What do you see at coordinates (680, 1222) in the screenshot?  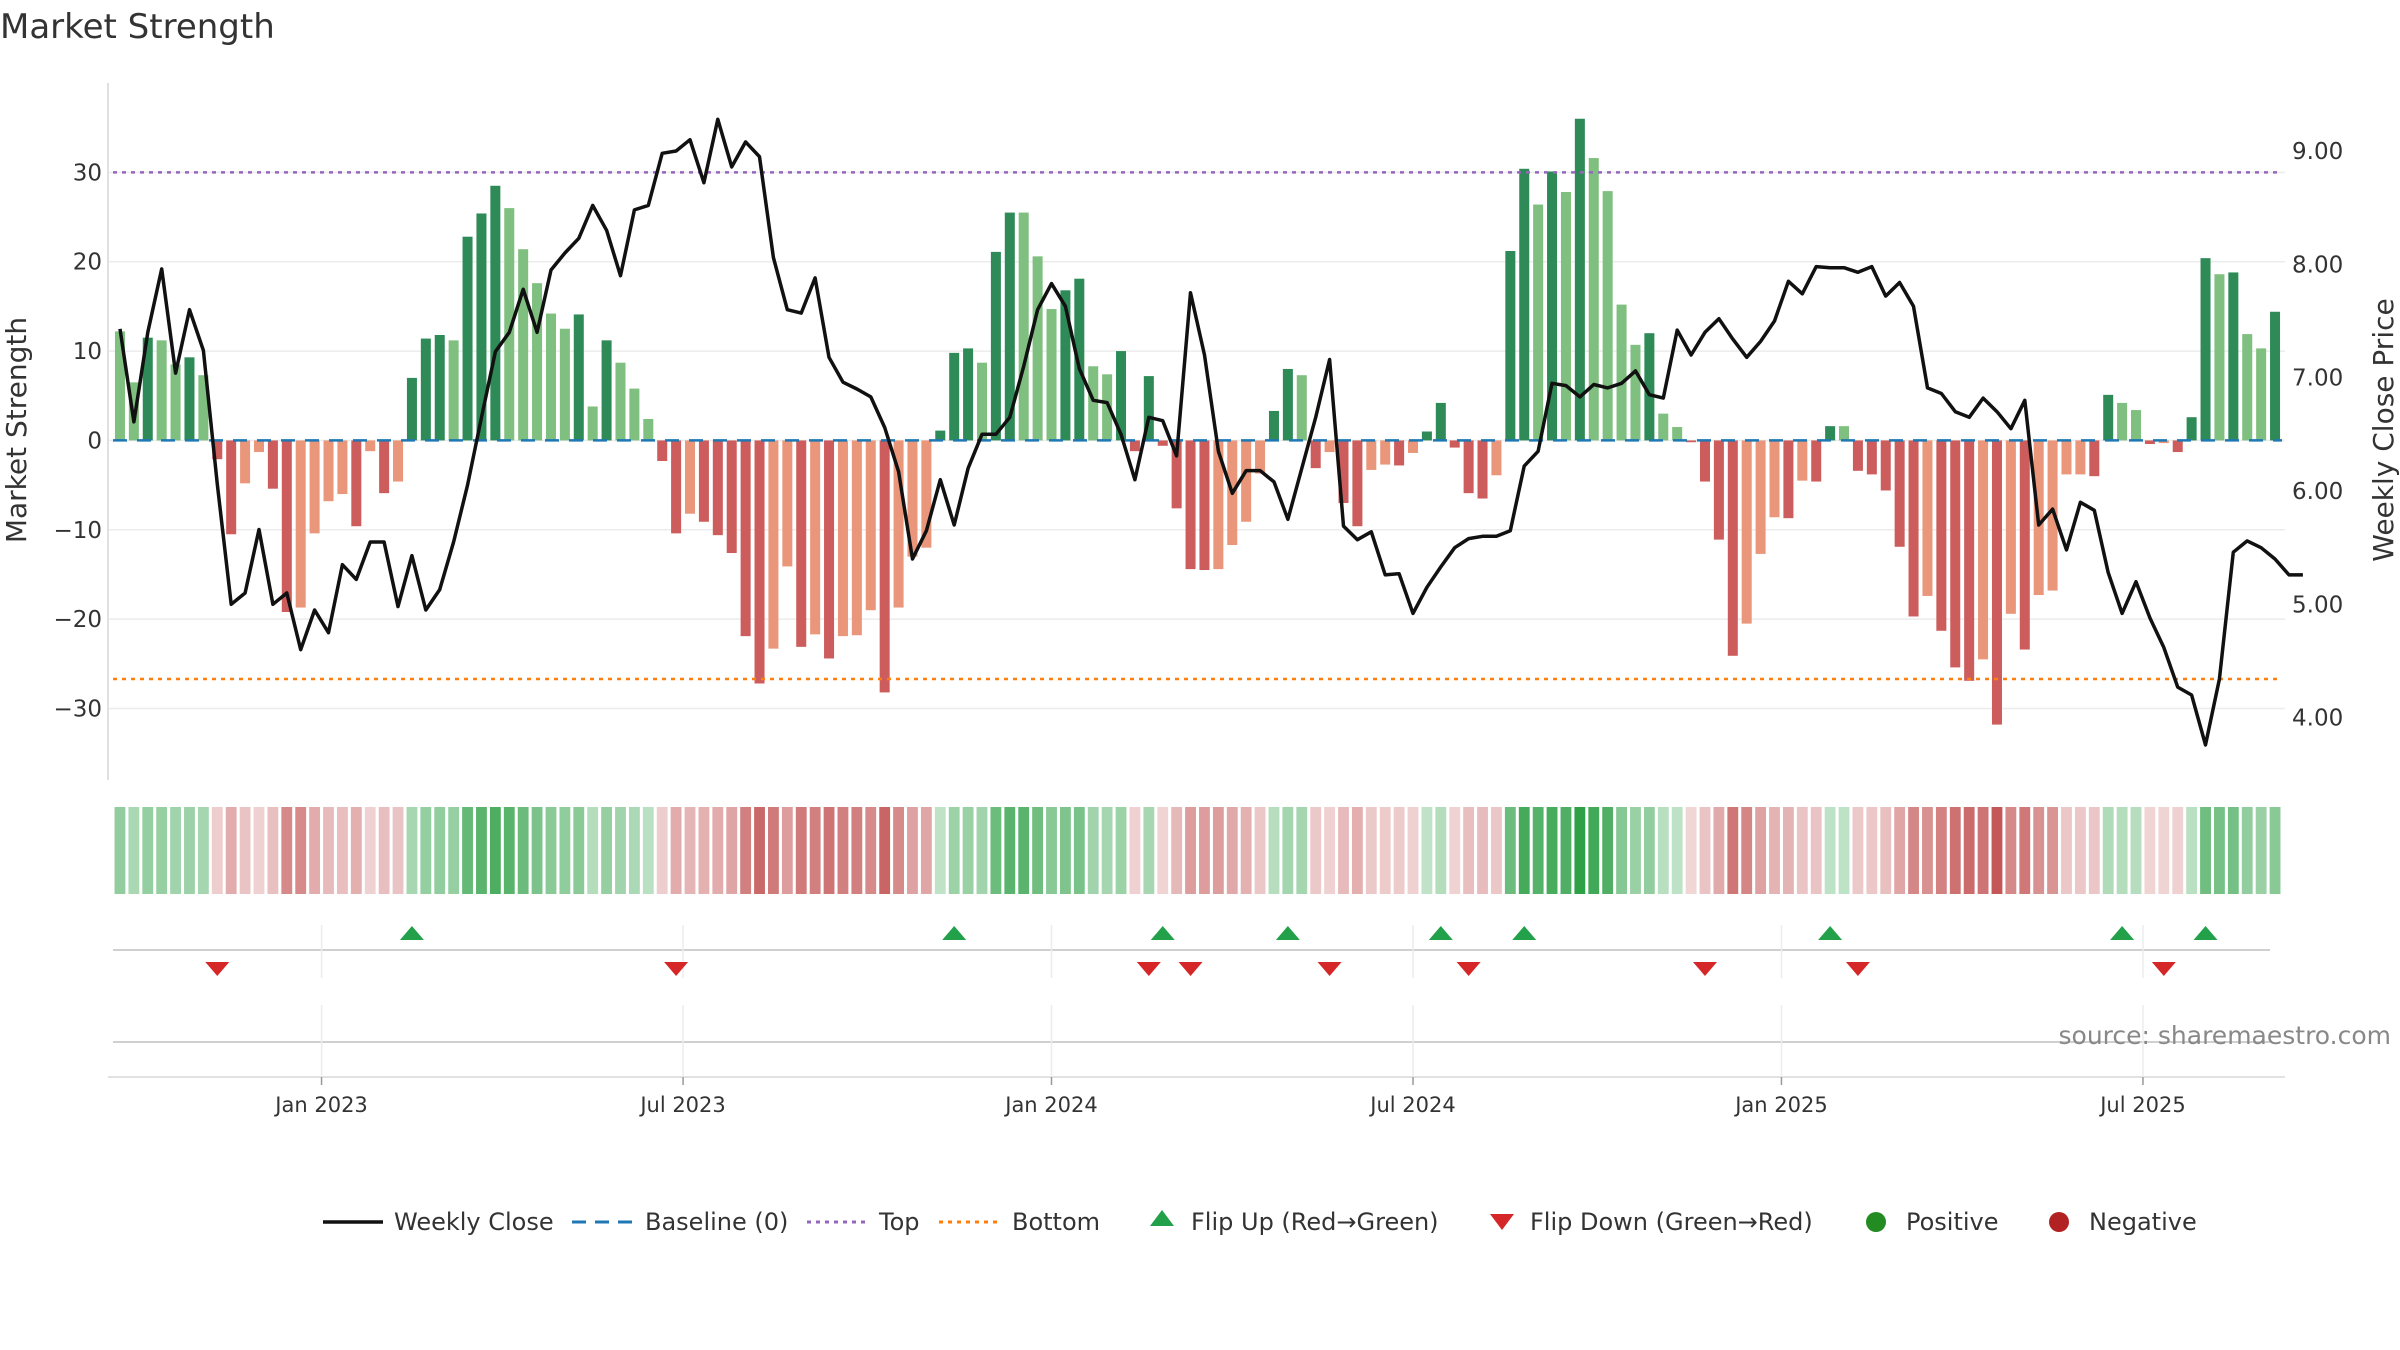 I see `legend-item-baseline: Baseline (0)` at bounding box center [680, 1222].